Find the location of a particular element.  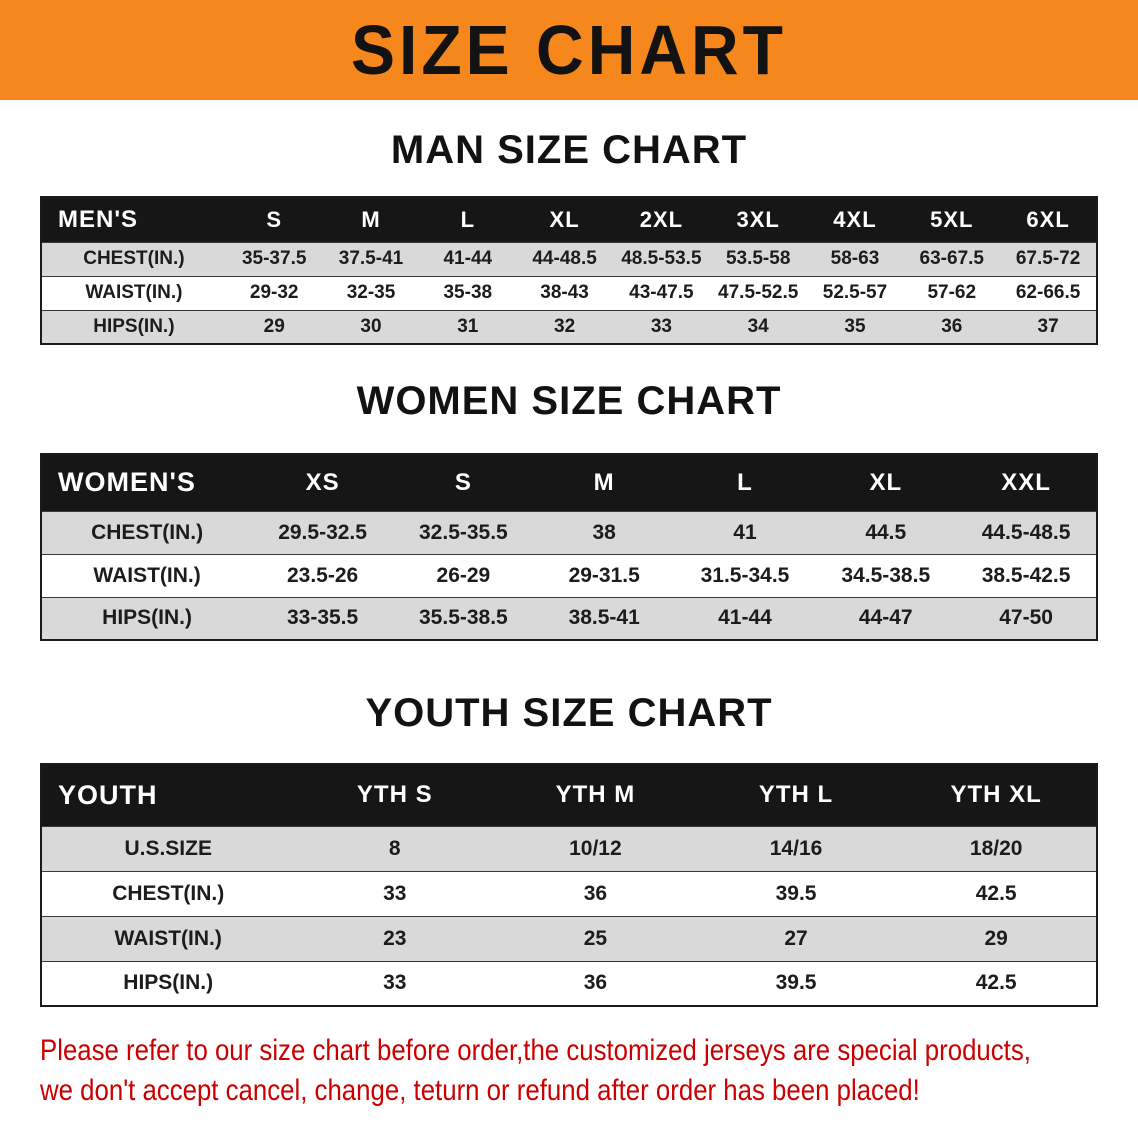

size-value-cell: 35-37.5 is located at coordinates (274, 258).